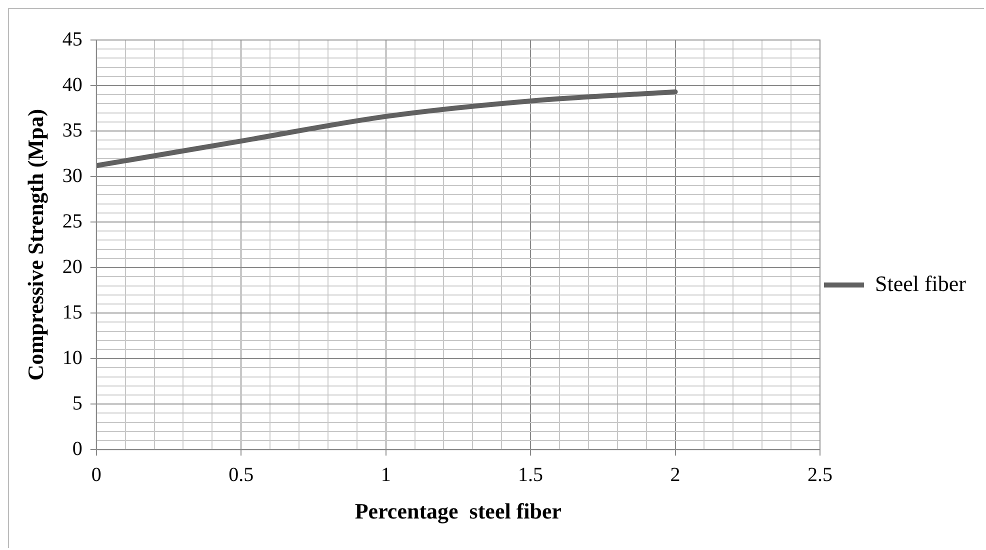  I want to click on y-tick-label: 45, so click(72, 39).